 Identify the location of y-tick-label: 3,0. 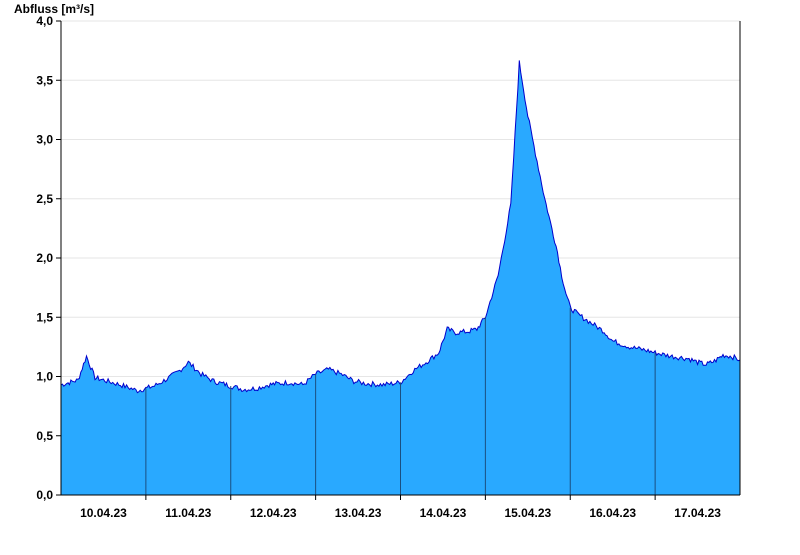
(44, 140).